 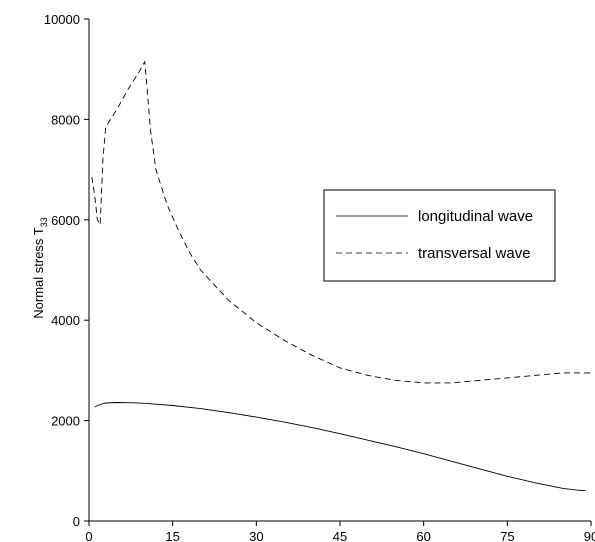 I want to click on legend-label-transversal: transversal wave, so click(x=474, y=253).